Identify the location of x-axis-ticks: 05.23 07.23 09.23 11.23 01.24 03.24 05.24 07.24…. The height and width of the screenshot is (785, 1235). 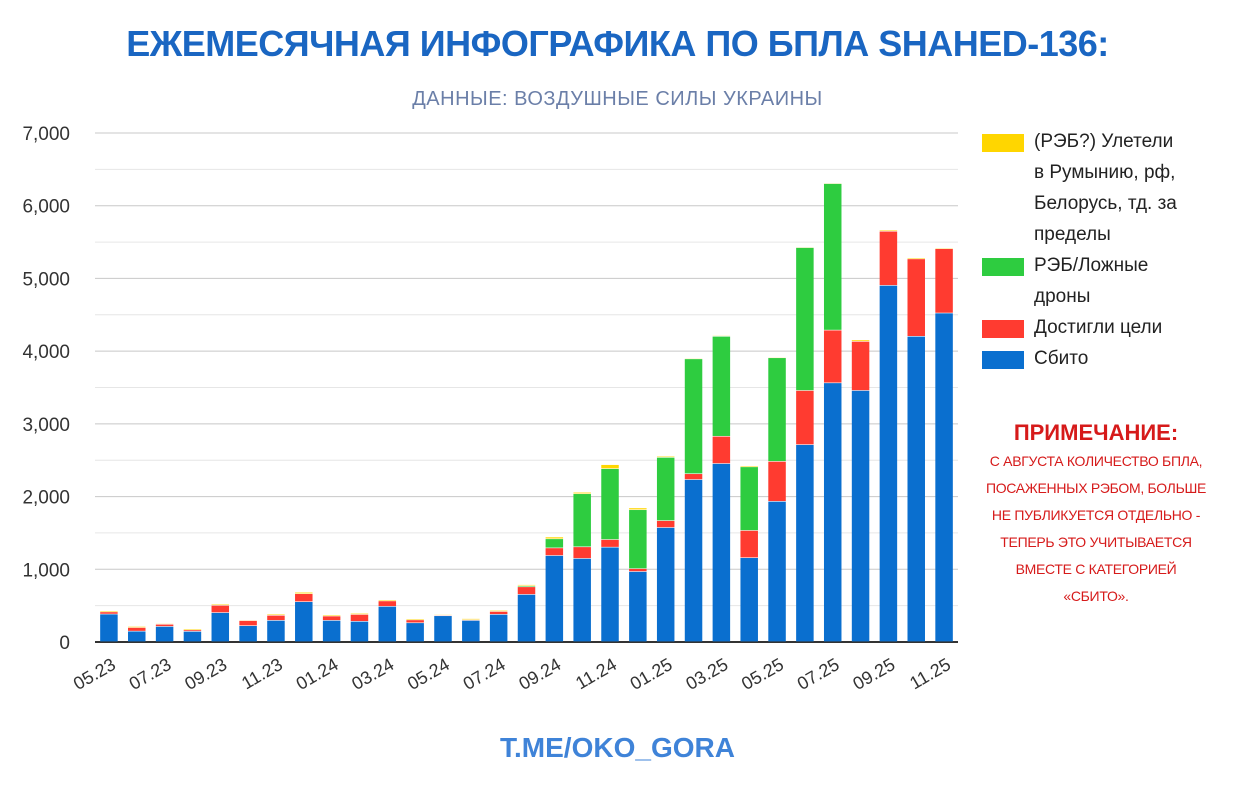
(512, 674).